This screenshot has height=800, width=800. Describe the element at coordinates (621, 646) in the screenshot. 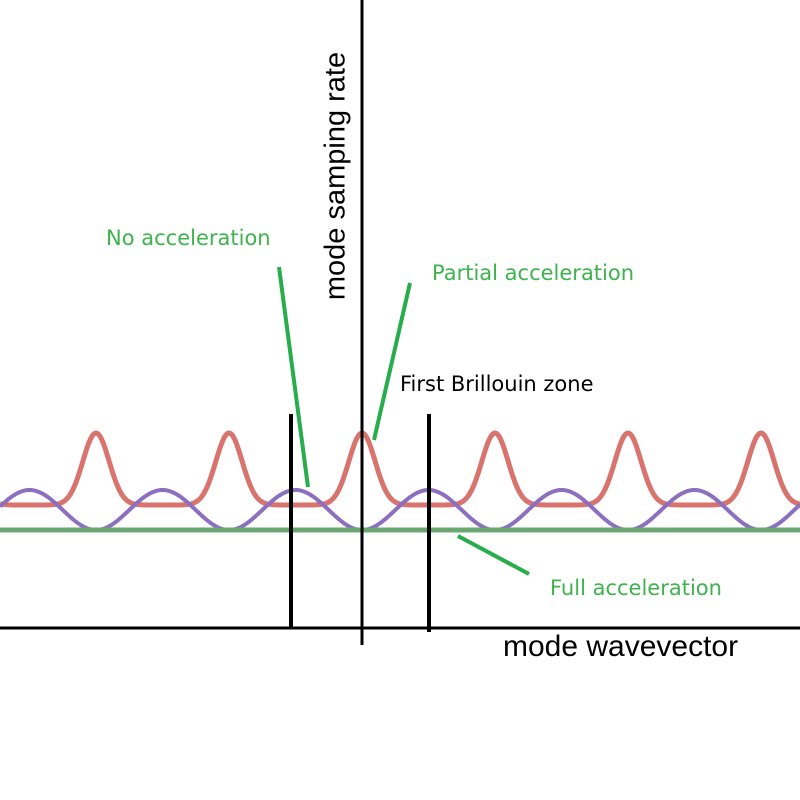

I see `x-axis-label: mode wavevector` at that location.